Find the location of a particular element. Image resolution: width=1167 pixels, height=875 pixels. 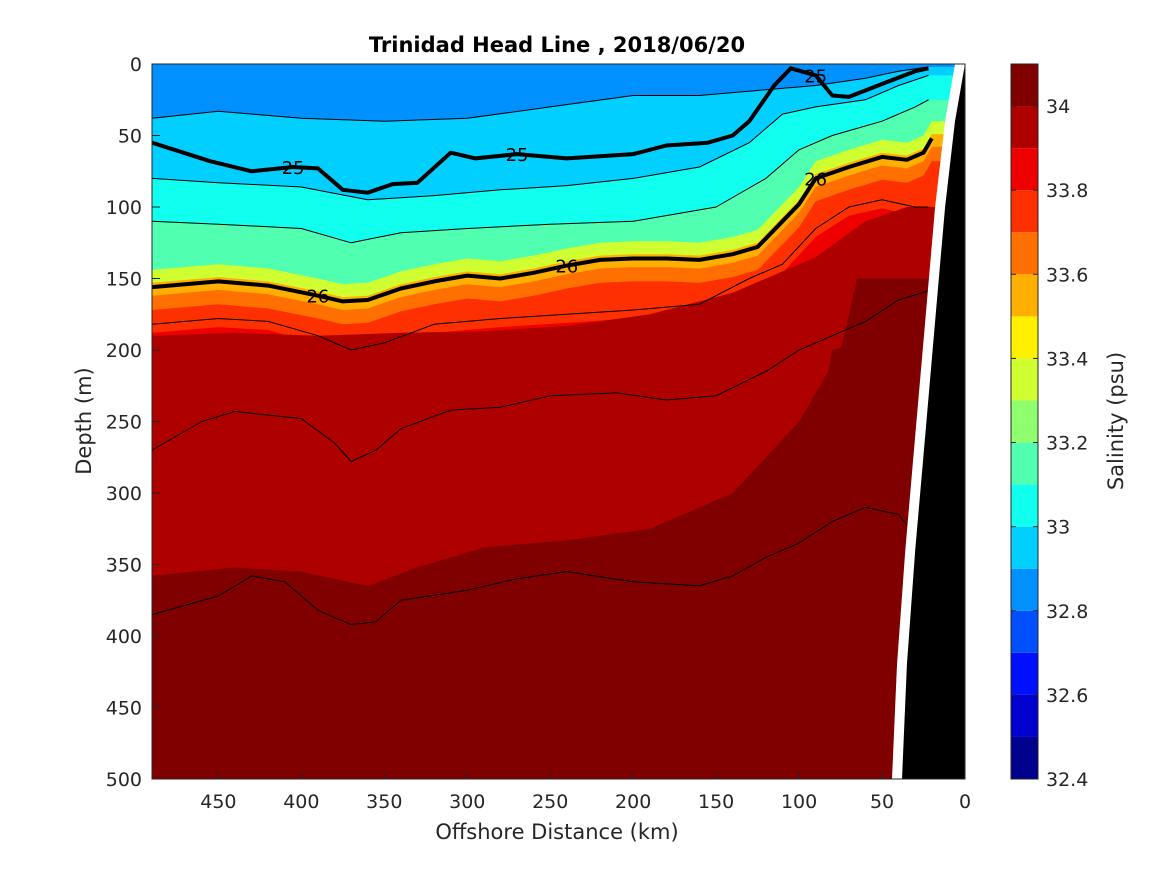

y-tick-label: 250 is located at coordinates (124, 423).